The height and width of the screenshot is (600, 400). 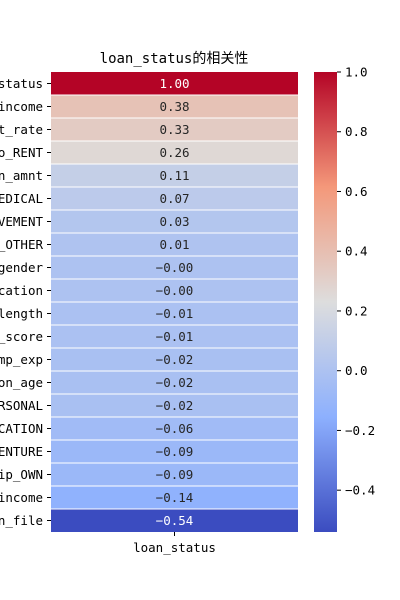 I want to click on y-tick-label: CATION, so click(x=21, y=428).